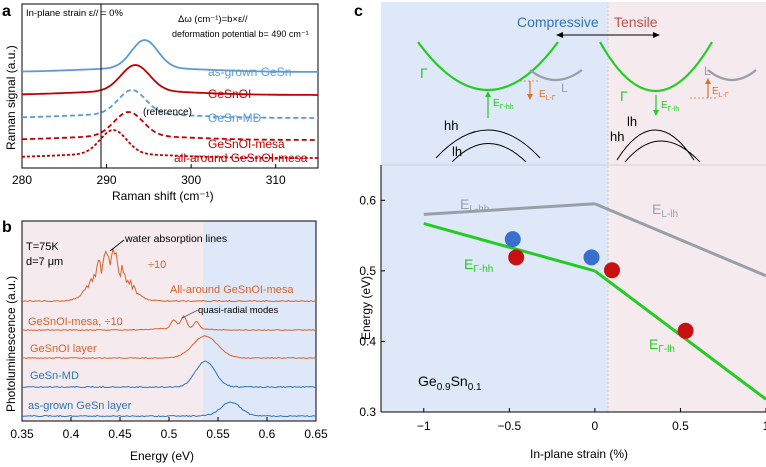 The image size is (766, 467). I want to click on label-e-l-lh: EL-lh, so click(665, 210).